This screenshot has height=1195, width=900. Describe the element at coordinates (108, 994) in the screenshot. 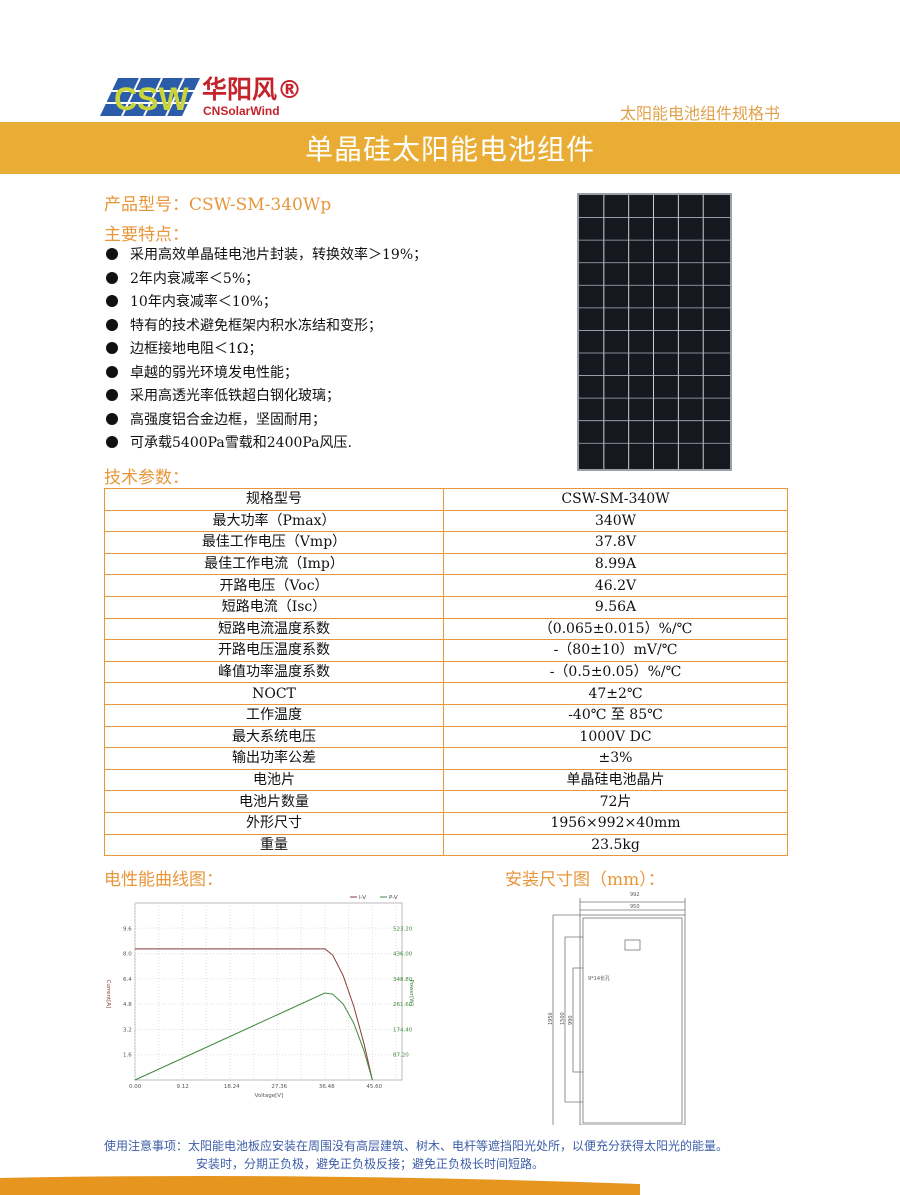

I see `y-axis-label: Current[A]` at that location.